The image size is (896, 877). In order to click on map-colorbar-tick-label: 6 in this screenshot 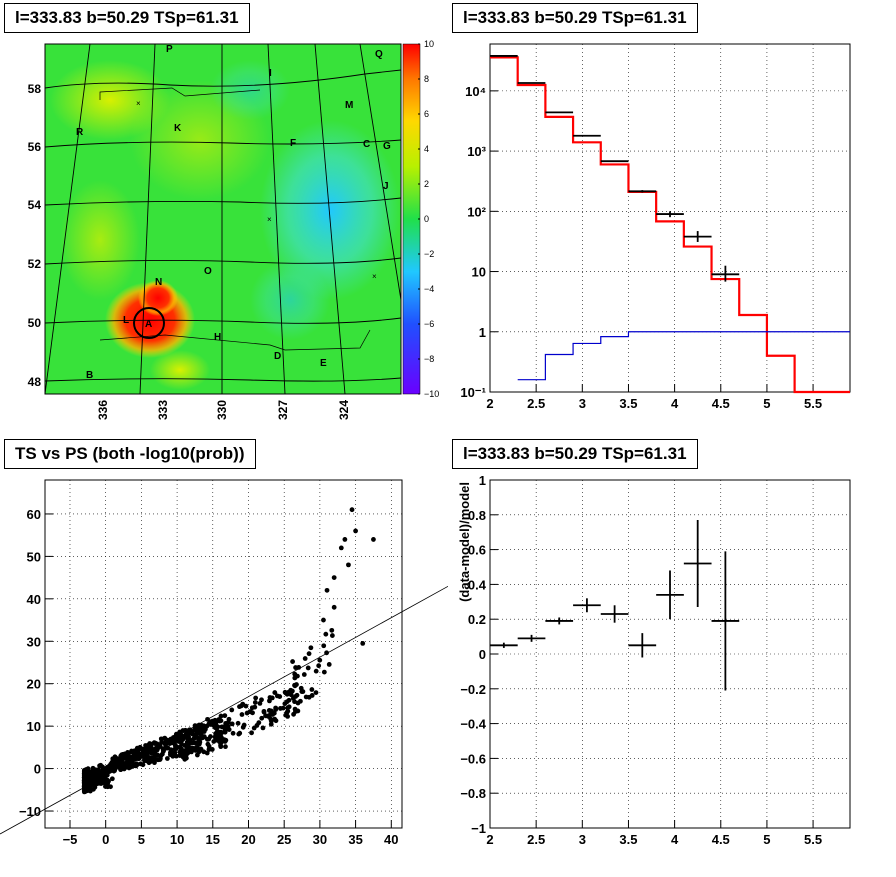, I will do `click(426, 114)`.